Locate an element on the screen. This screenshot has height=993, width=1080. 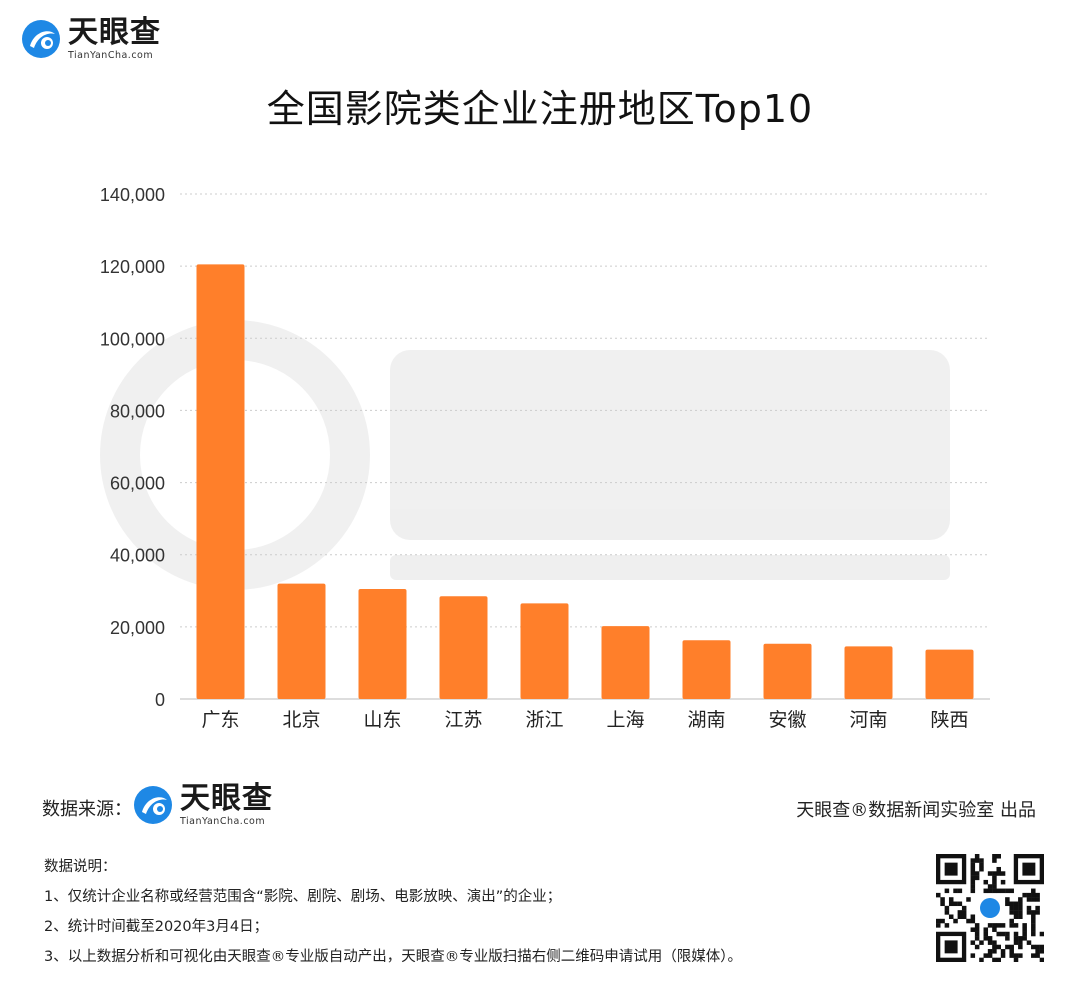
x-tick-label: 北京 is located at coordinates (301, 720).